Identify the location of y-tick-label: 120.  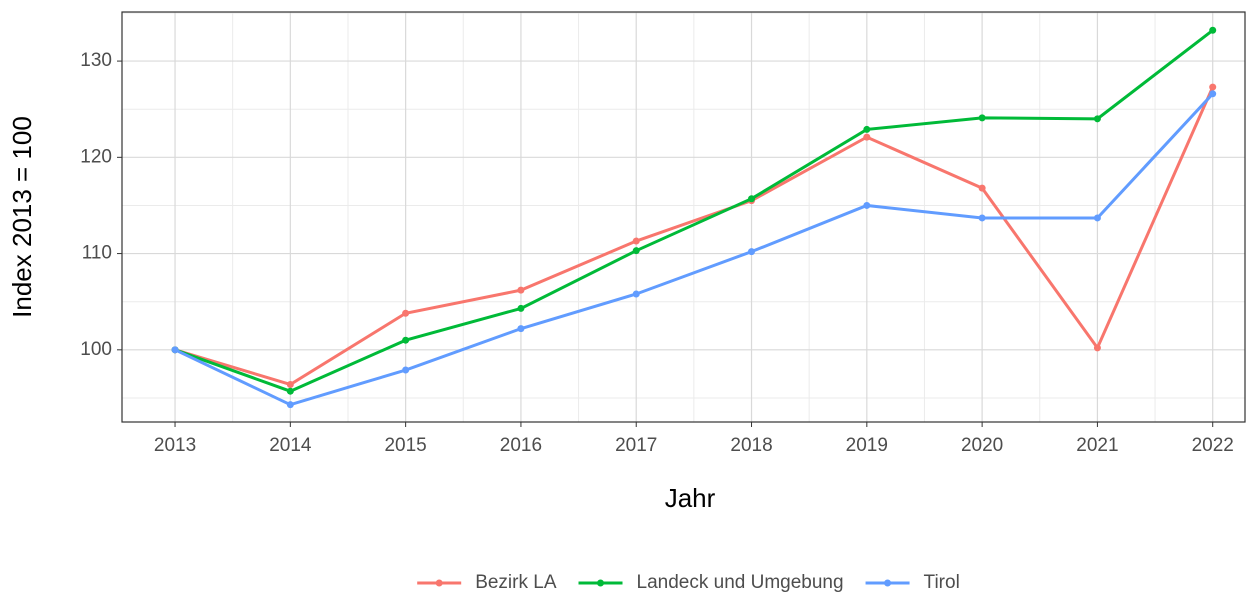
(96, 156).